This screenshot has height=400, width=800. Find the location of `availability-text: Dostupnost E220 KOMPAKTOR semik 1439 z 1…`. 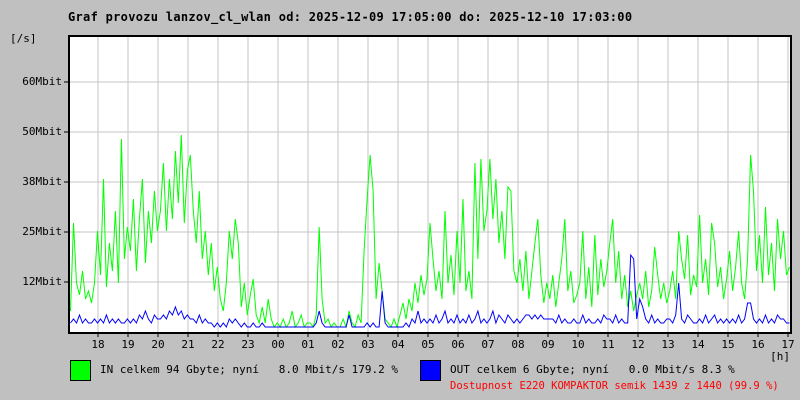

availability-text: Dostupnost E220 KOMPAKTOR semik 1439 z 1… is located at coordinates (614, 386).